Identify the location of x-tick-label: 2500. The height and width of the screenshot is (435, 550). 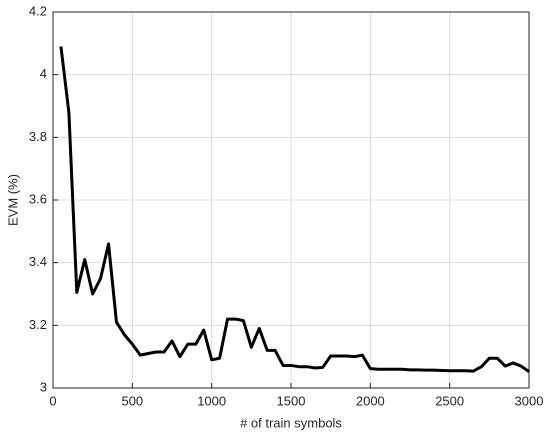
(449, 400).